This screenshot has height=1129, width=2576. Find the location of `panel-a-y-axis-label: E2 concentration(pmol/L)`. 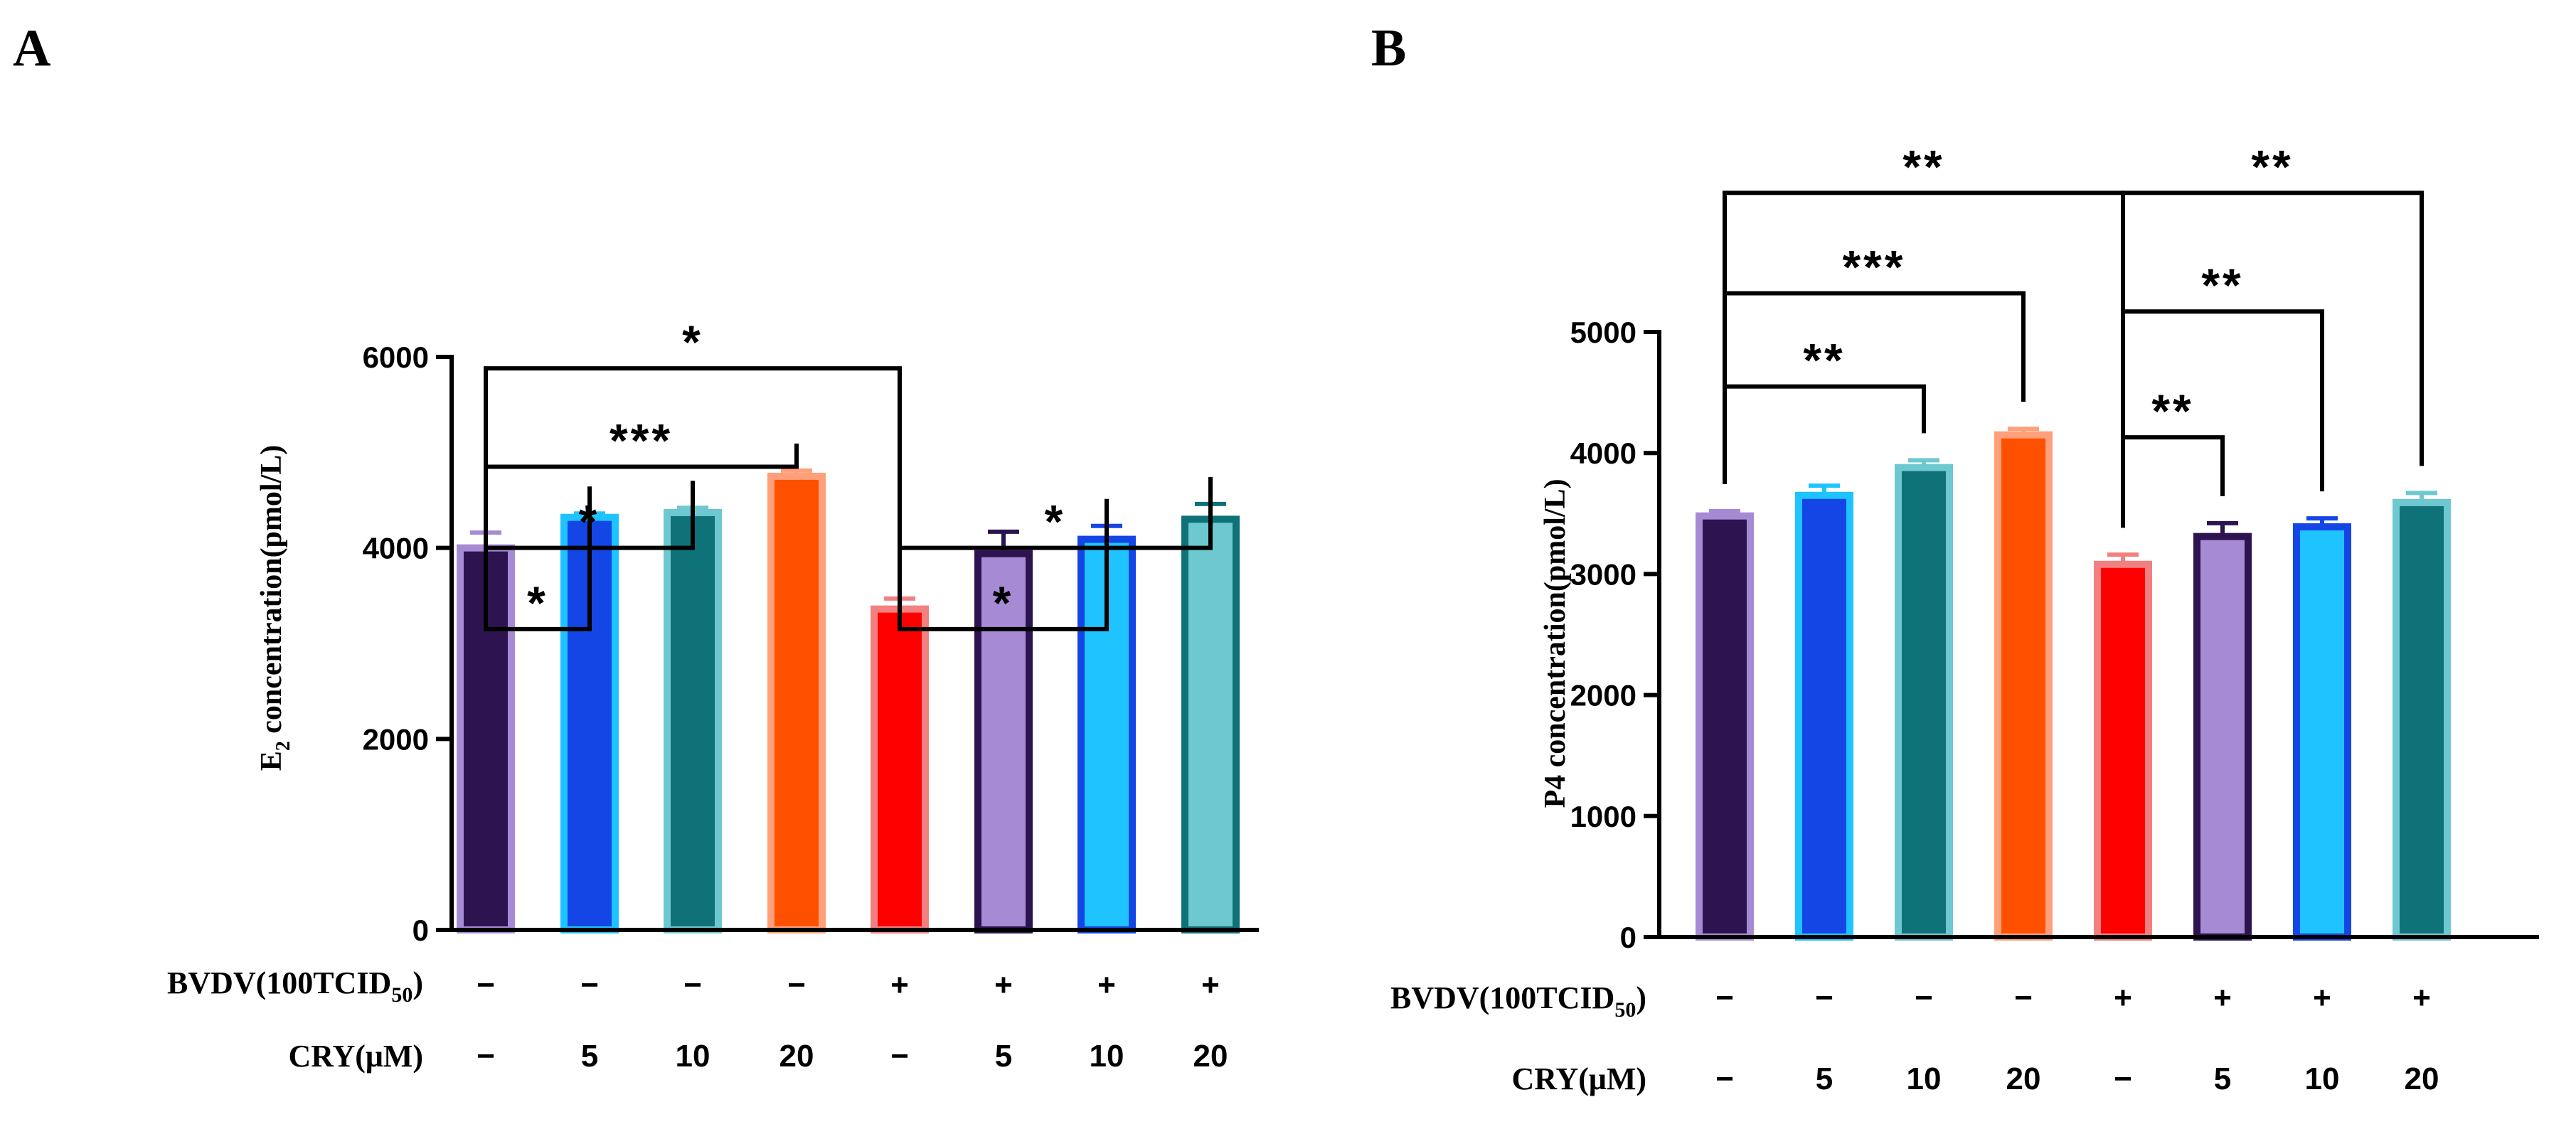

panel-a-y-axis-label: E2 concentration(pmol/L) is located at coordinates (274, 608).